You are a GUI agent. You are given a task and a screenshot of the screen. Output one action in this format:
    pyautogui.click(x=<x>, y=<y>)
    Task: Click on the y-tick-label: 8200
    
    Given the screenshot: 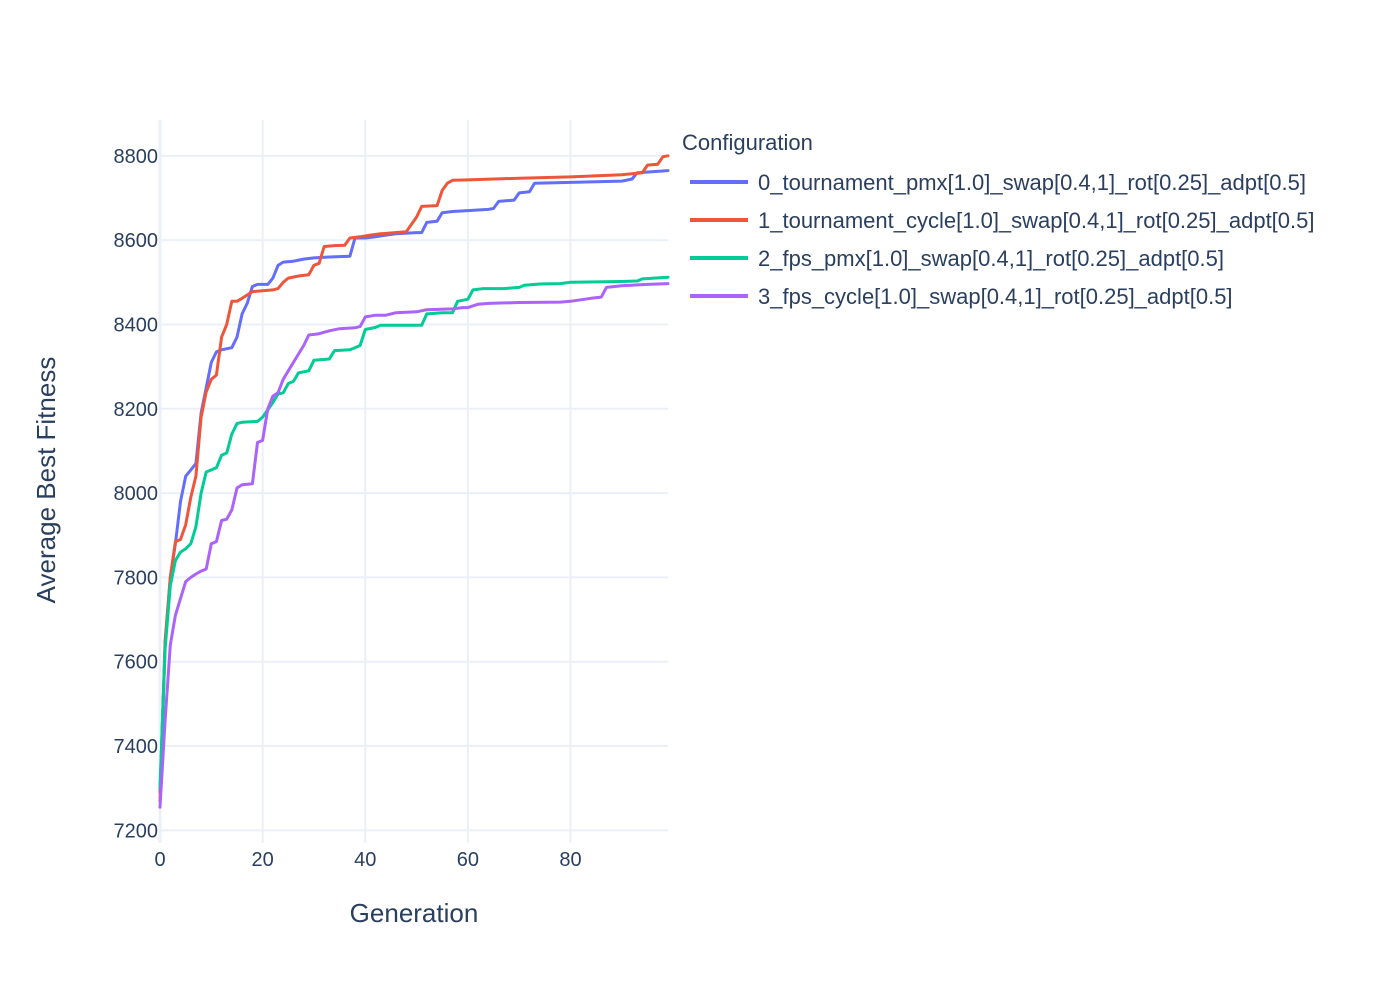 What is the action you would take?
    pyautogui.click(x=136, y=410)
    